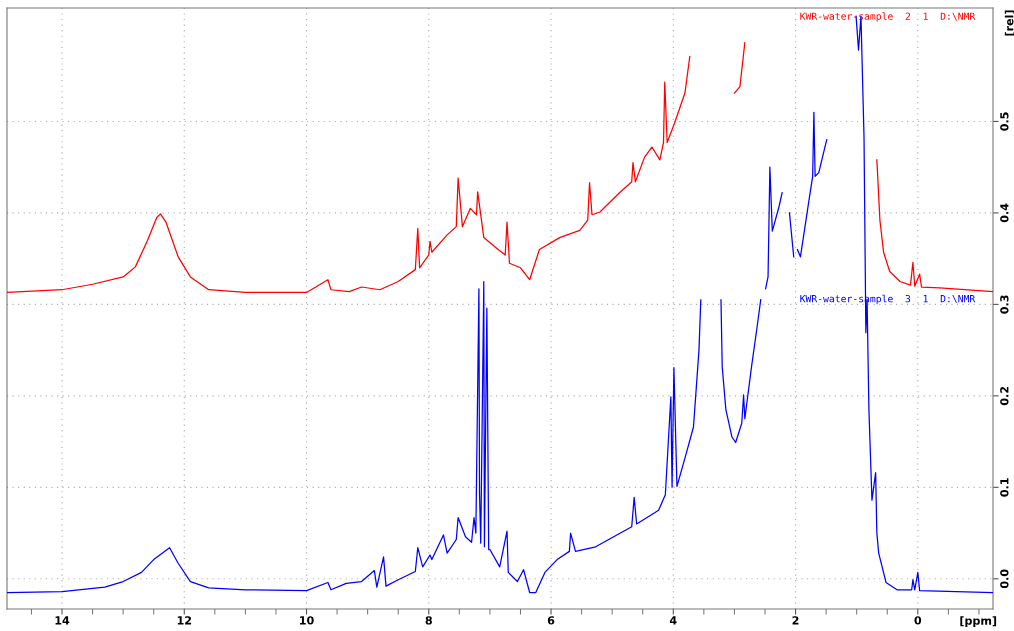 The image size is (1014, 631). What do you see at coordinates (1009, 23) in the screenshot?
I see `y-axis-title: [rel]` at bounding box center [1009, 23].